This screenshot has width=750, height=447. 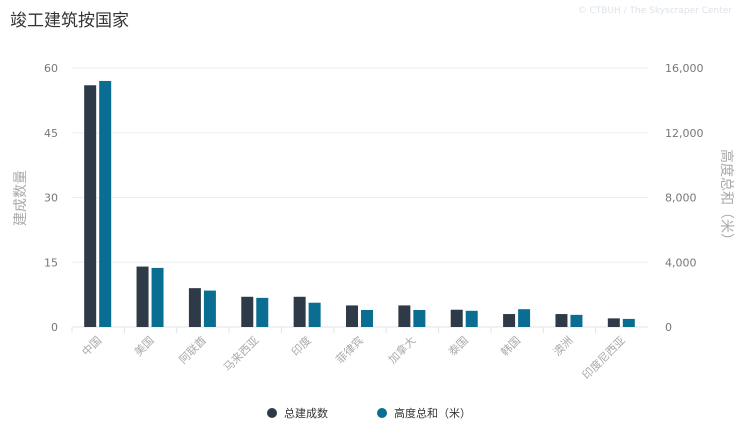 What do you see at coordinates (300, 345) in the screenshot?
I see `x-tick-label: 印度` at bounding box center [300, 345].